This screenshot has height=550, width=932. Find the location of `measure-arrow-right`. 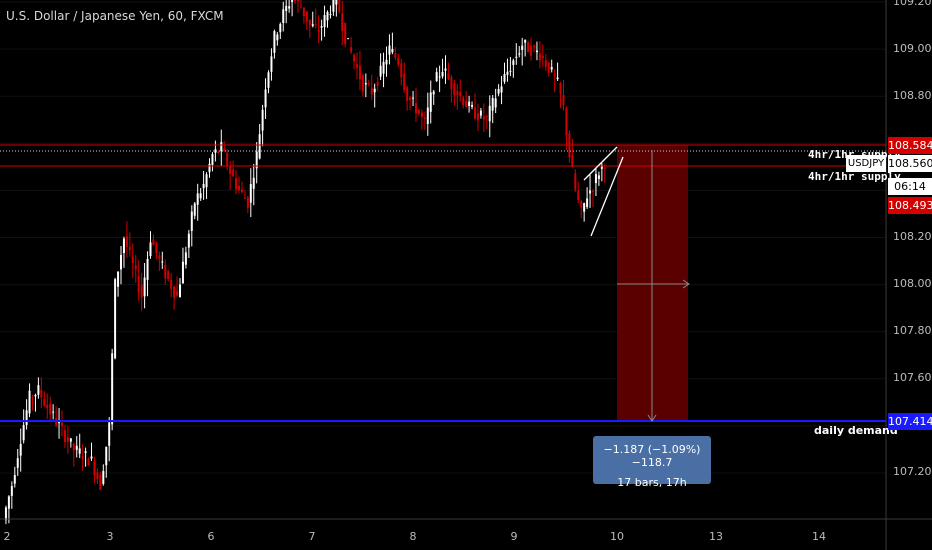

measure-arrow-right is located at coordinates (686, 284).